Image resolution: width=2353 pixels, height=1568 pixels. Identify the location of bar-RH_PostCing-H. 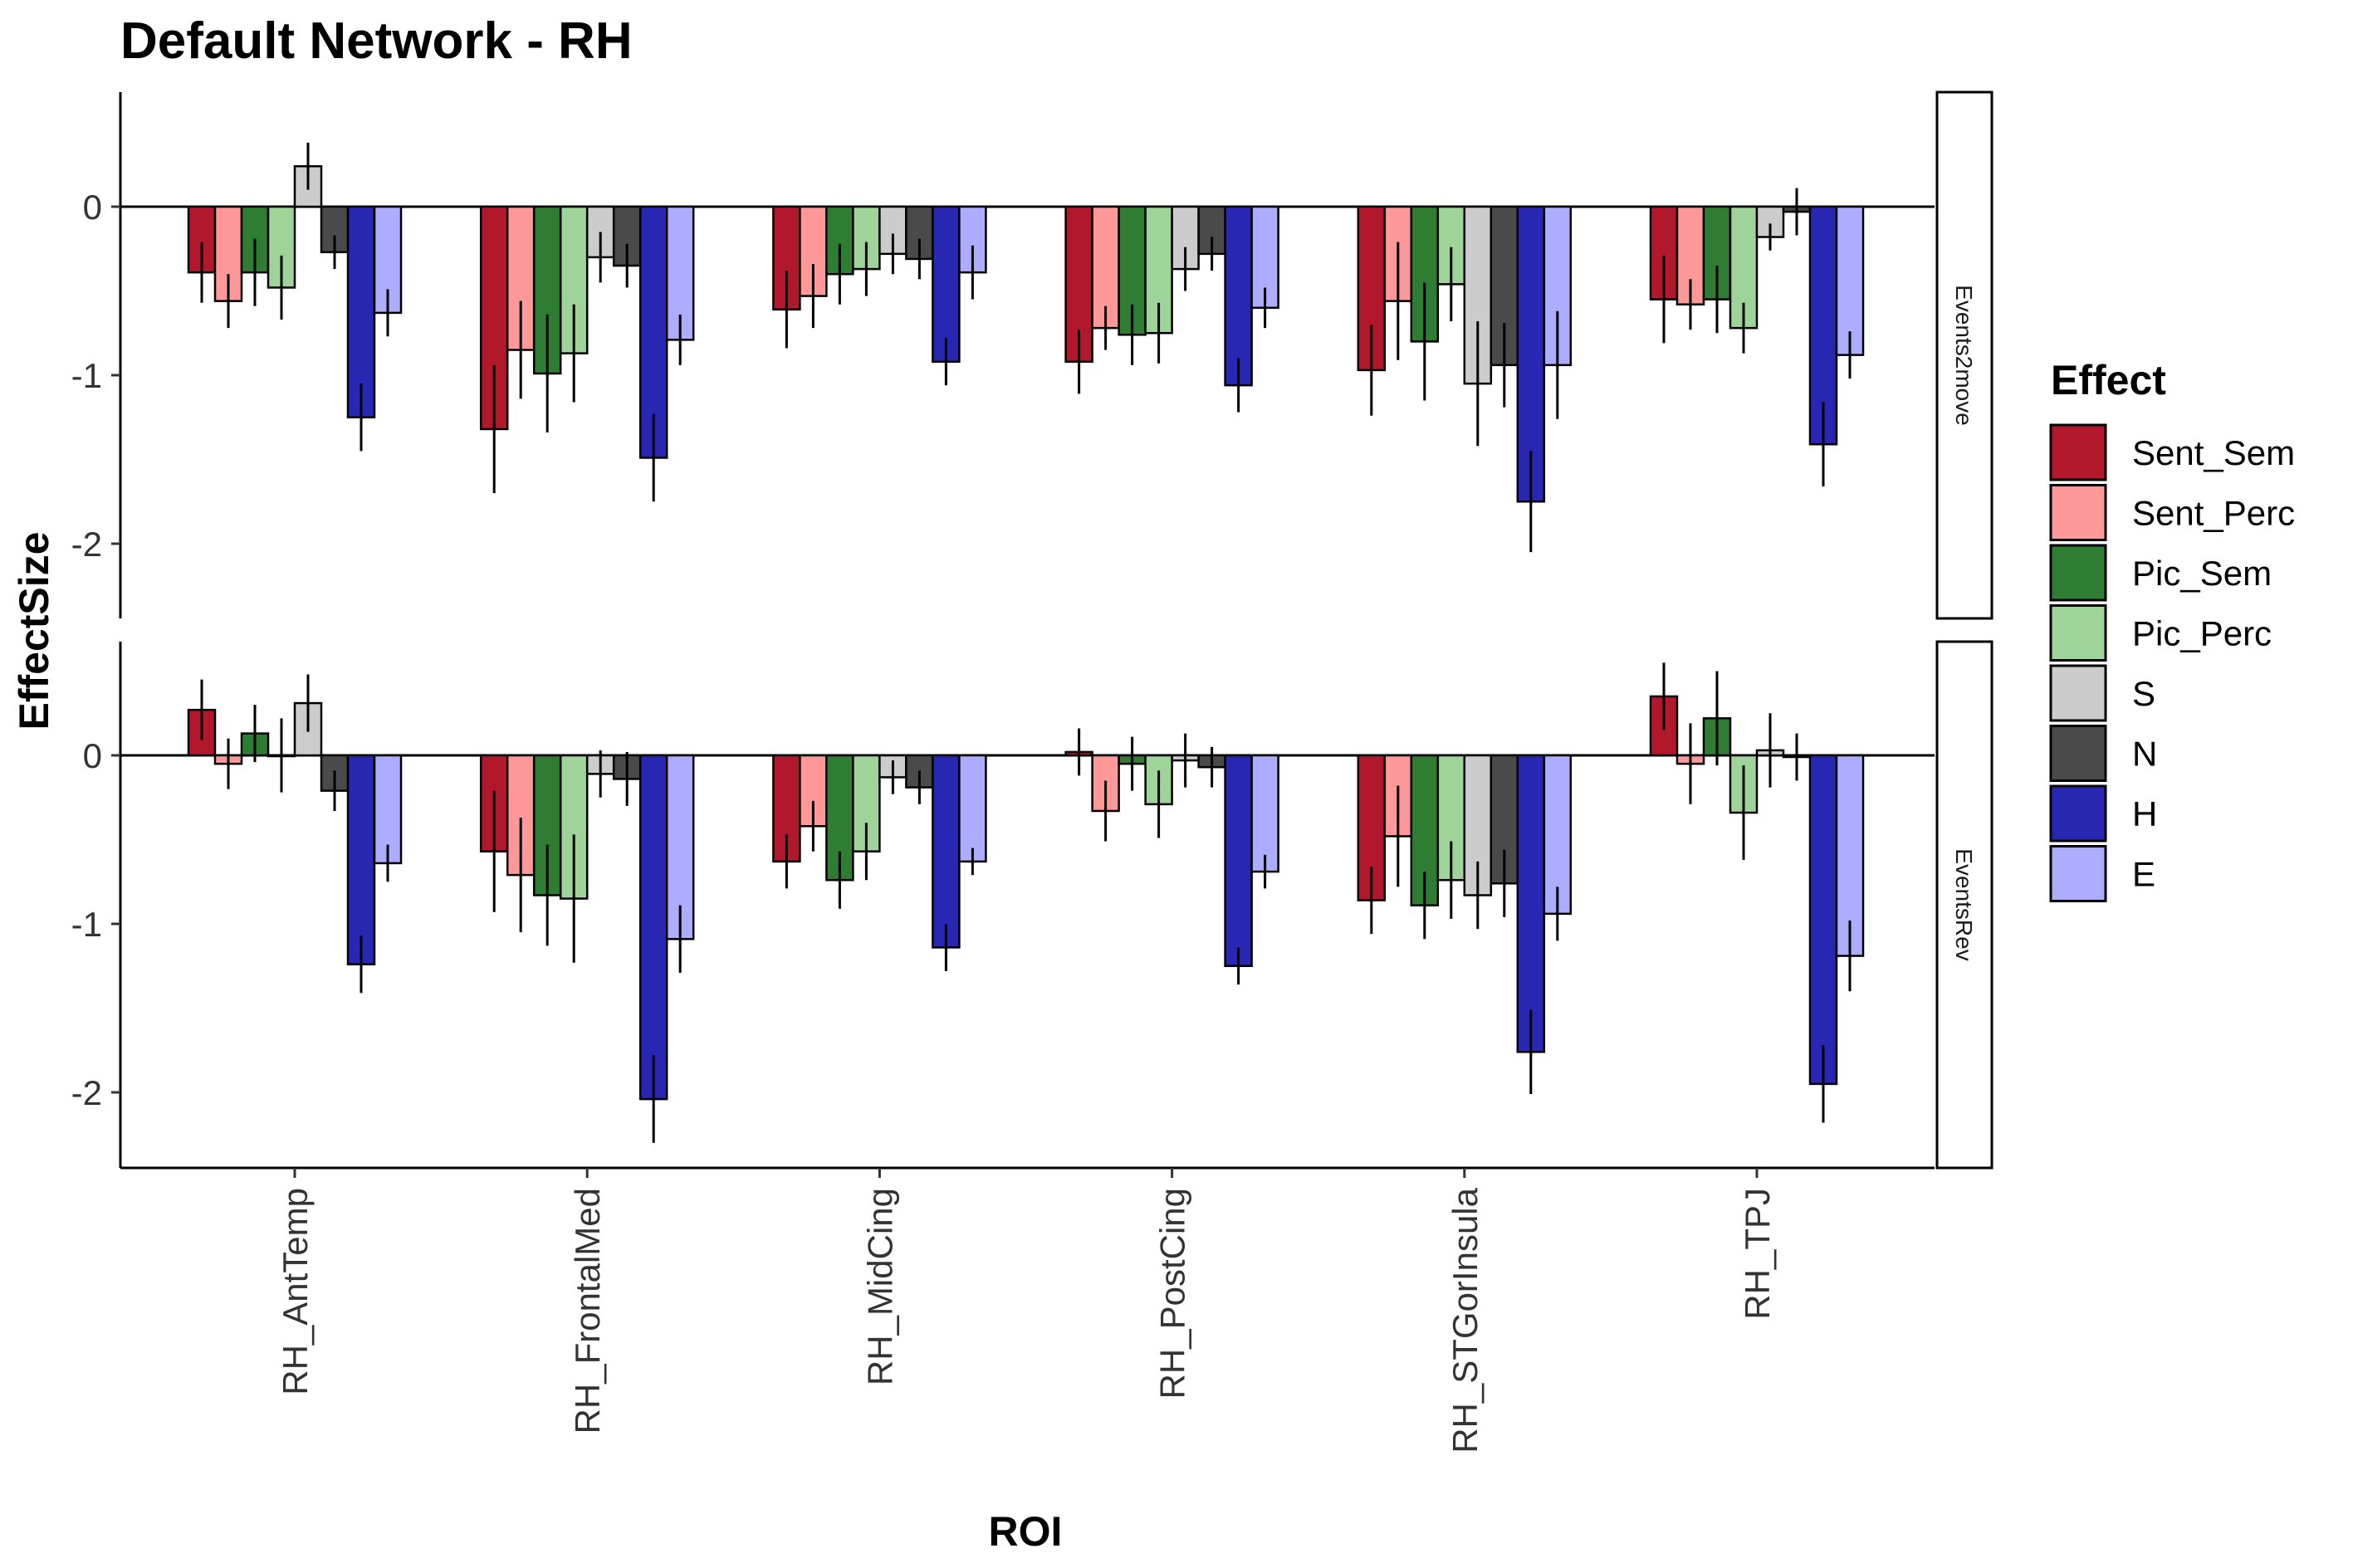
(1238, 860).